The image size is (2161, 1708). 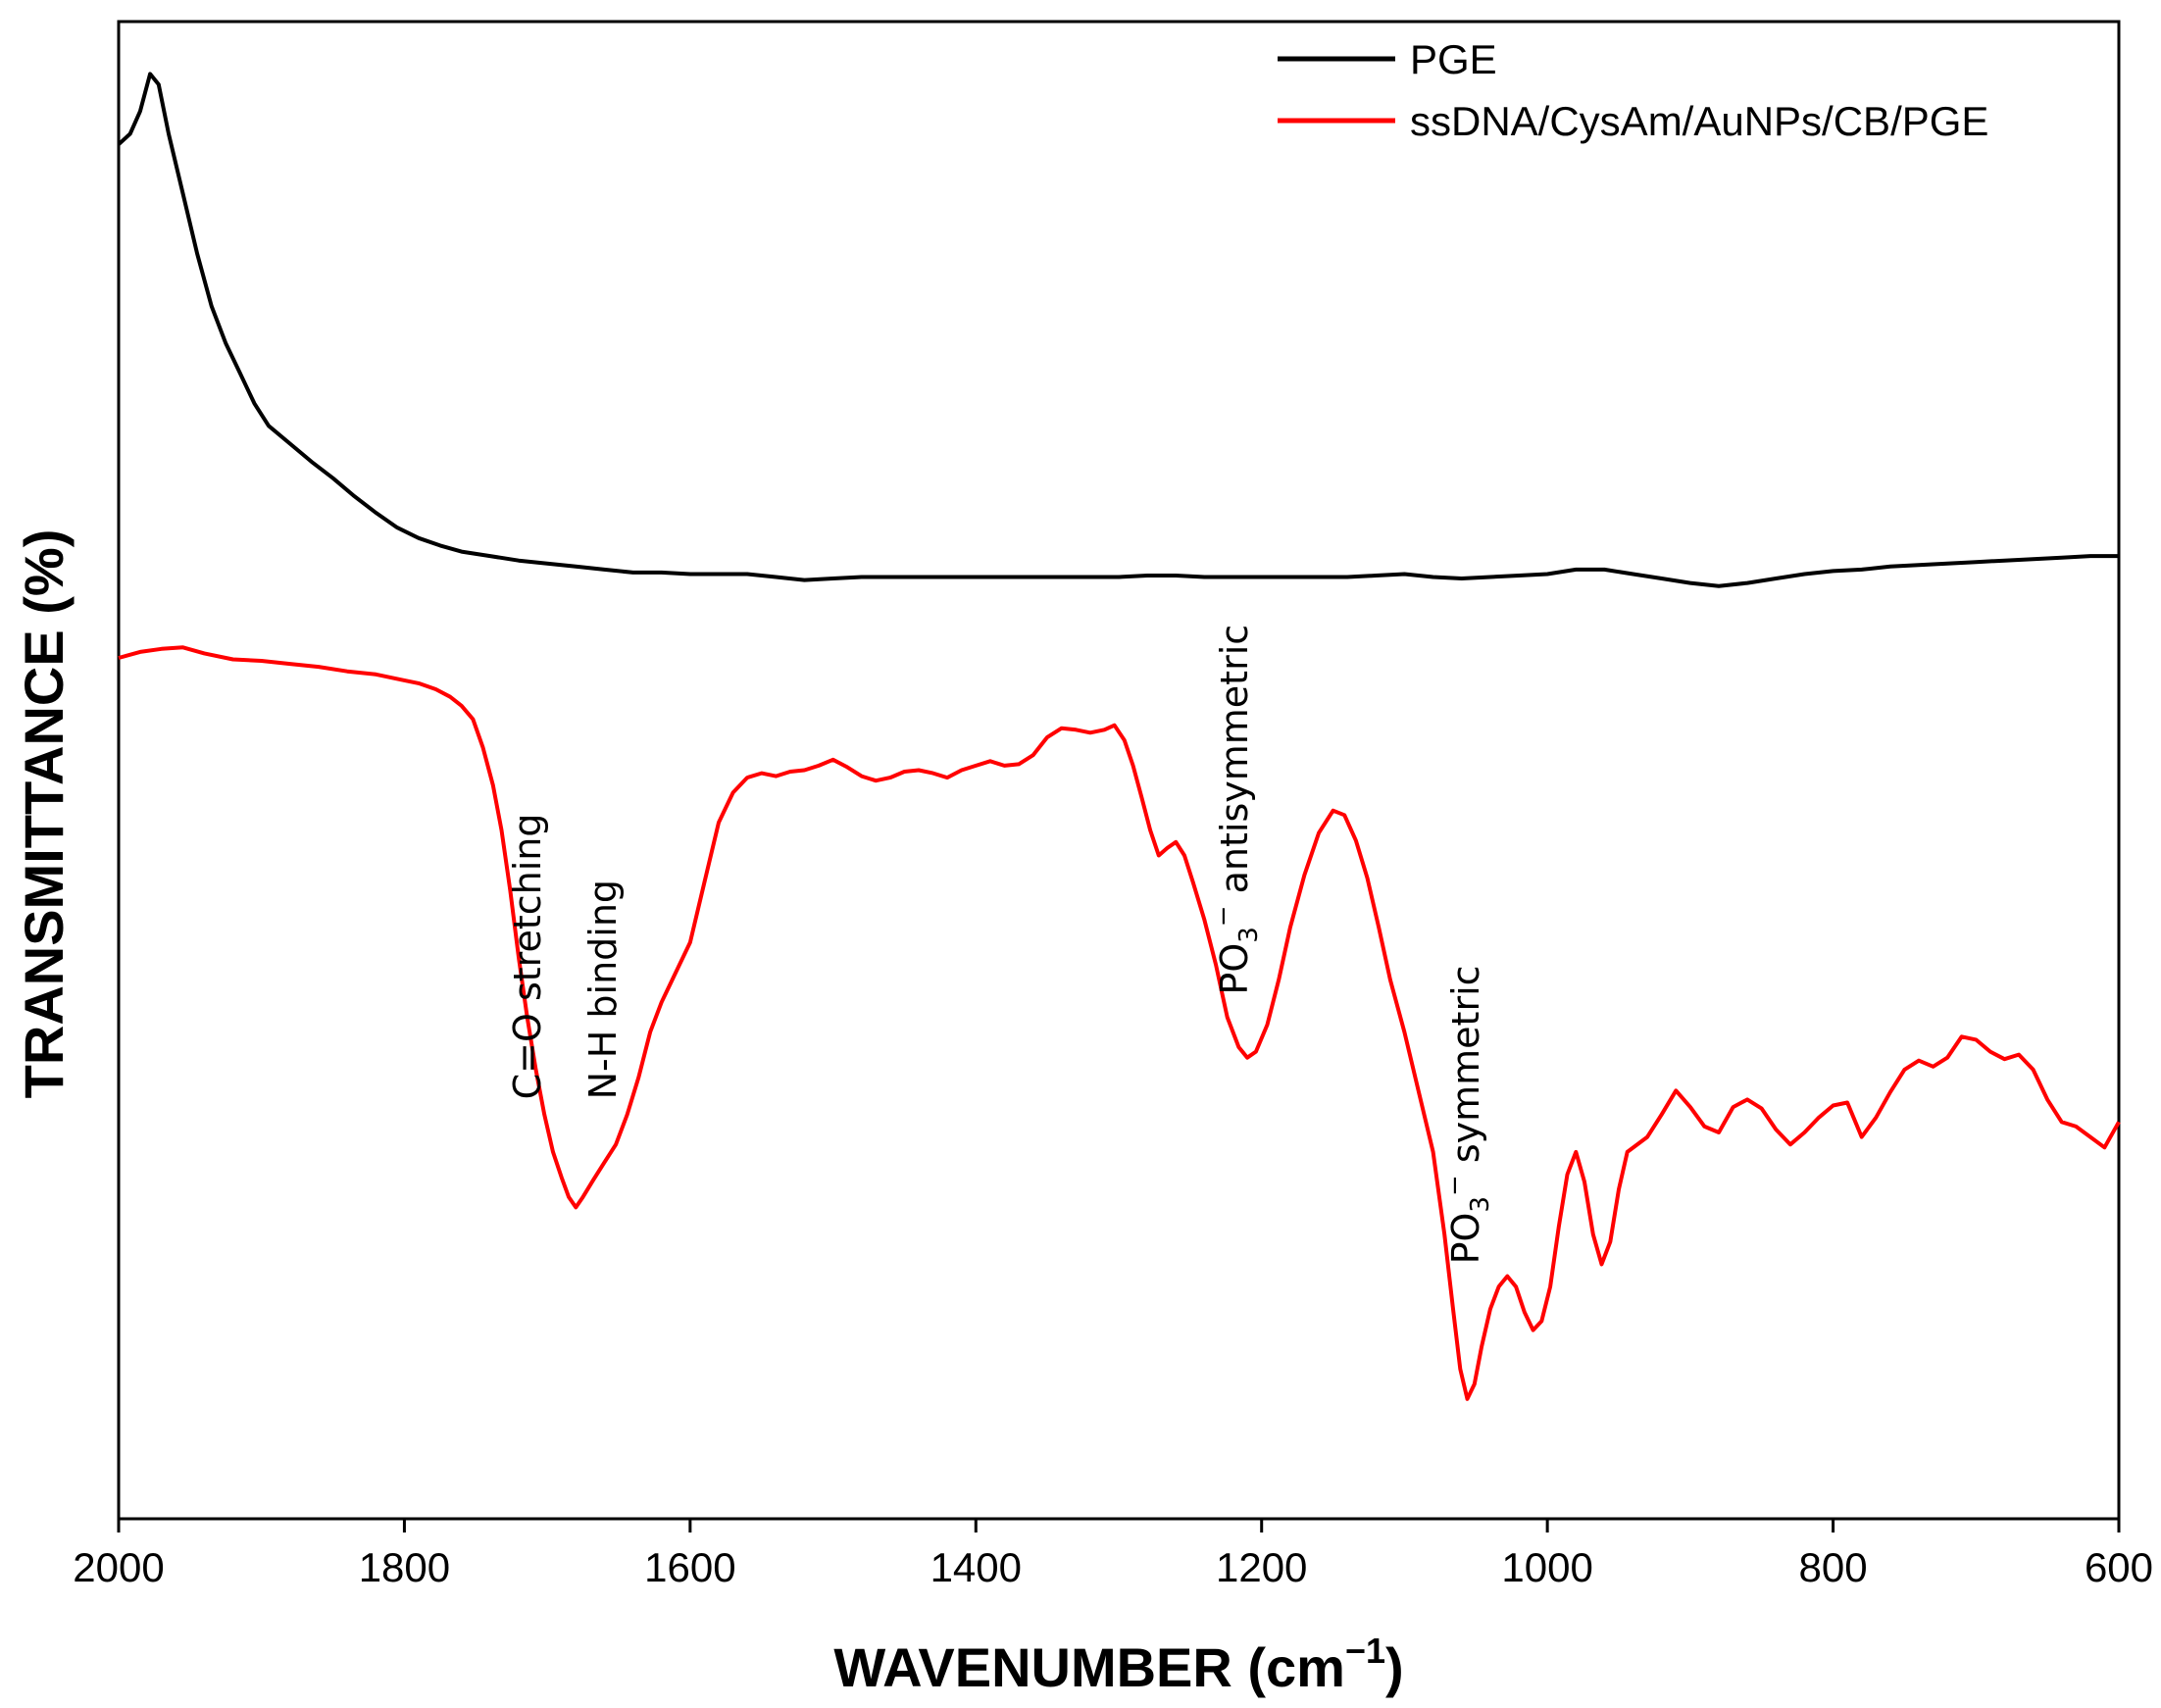 I want to click on x-axis-title-close: ), so click(x=1394, y=1667).